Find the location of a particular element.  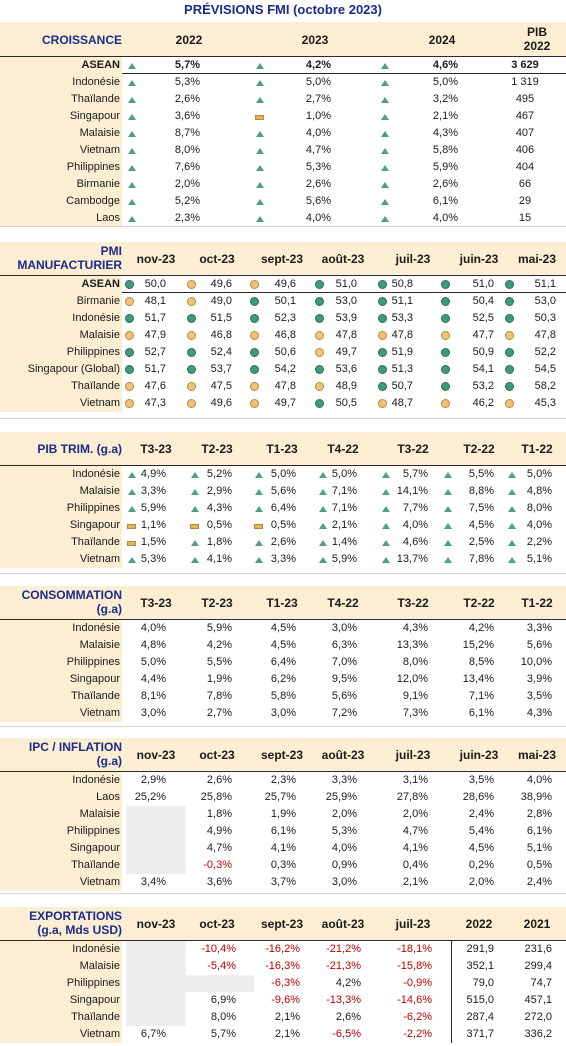

value-cell: 4,9% is located at coordinates (153, 474).